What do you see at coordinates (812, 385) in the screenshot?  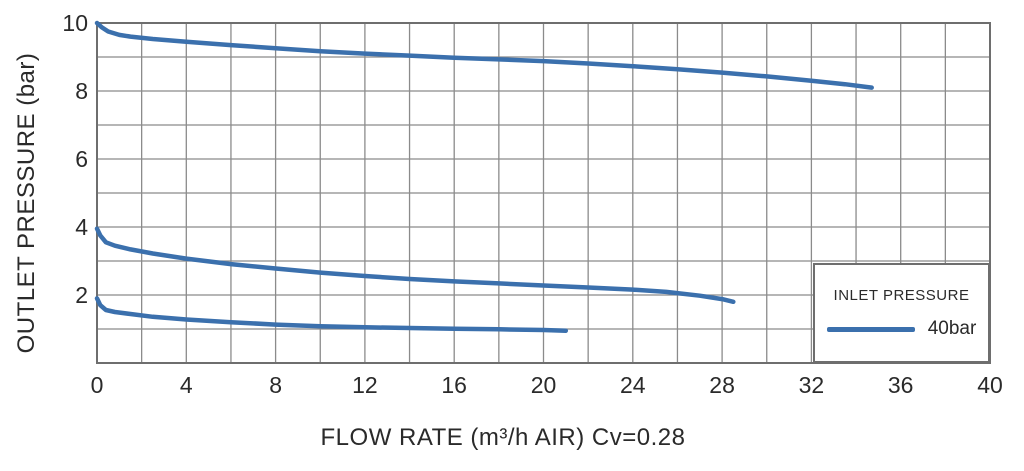 I see `svg-text: 32` at bounding box center [812, 385].